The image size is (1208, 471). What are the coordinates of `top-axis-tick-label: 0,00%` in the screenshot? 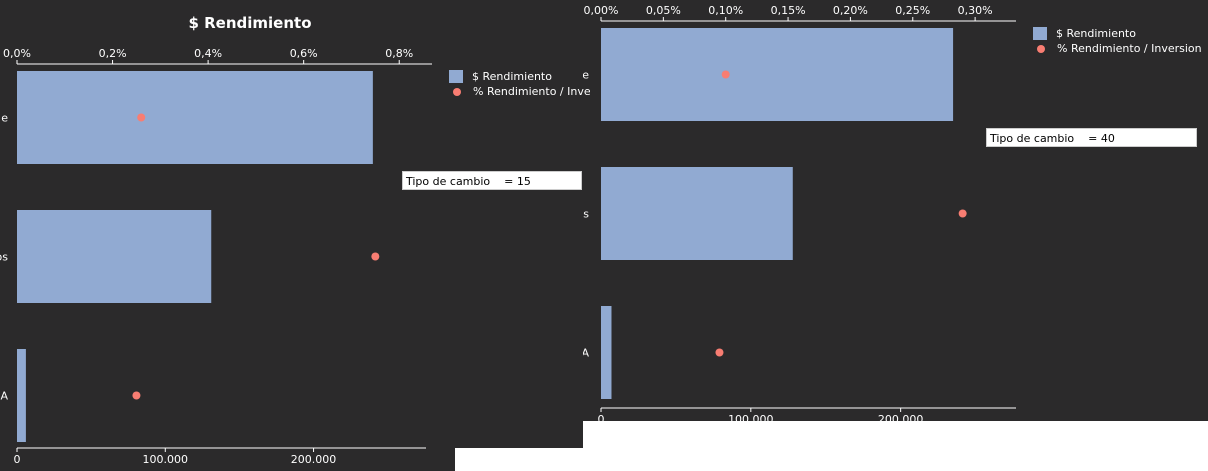 It's located at (601, 10).